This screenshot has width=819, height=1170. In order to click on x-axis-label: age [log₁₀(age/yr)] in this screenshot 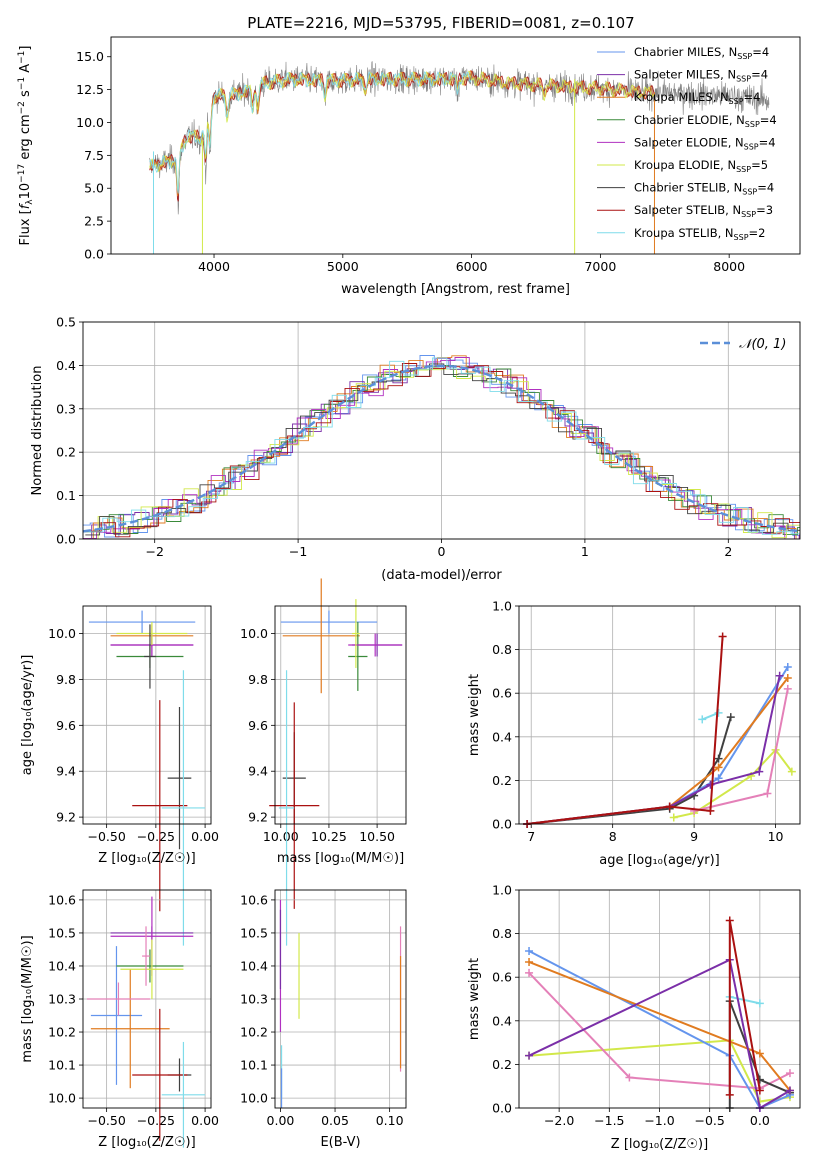, I will do `click(659, 860)`.